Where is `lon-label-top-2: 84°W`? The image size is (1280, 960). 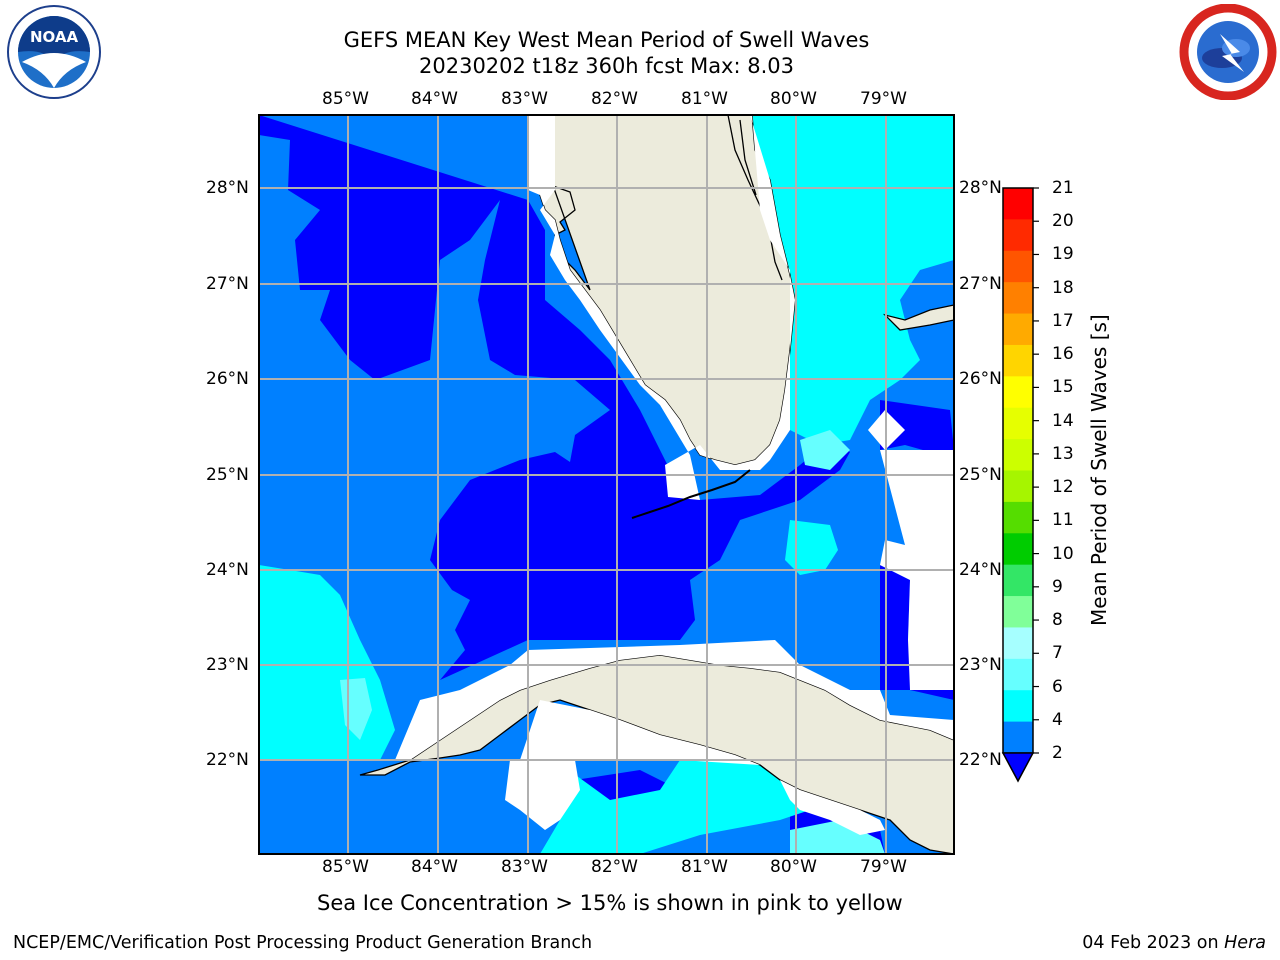
lon-label-top-2: 84°W is located at coordinates (434, 99).